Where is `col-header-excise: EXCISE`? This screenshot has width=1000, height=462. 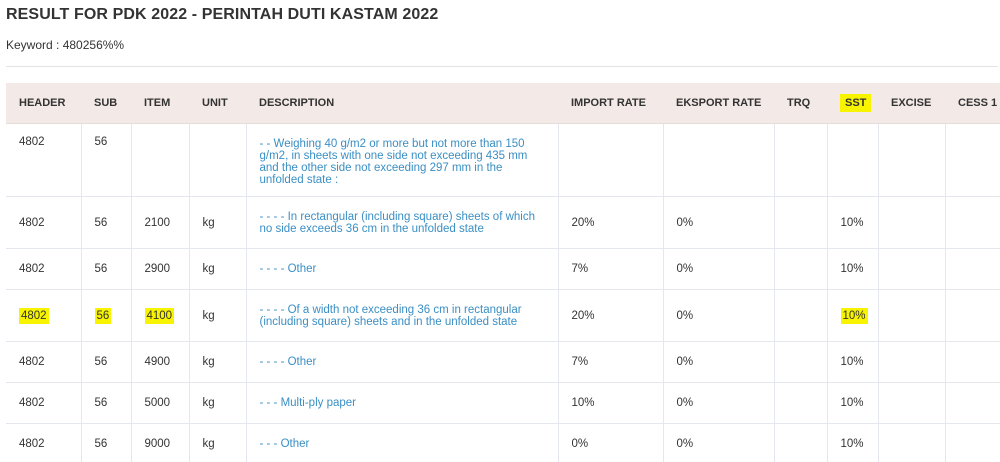
col-header-excise: EXCISE is located at coordinates (911, 103).